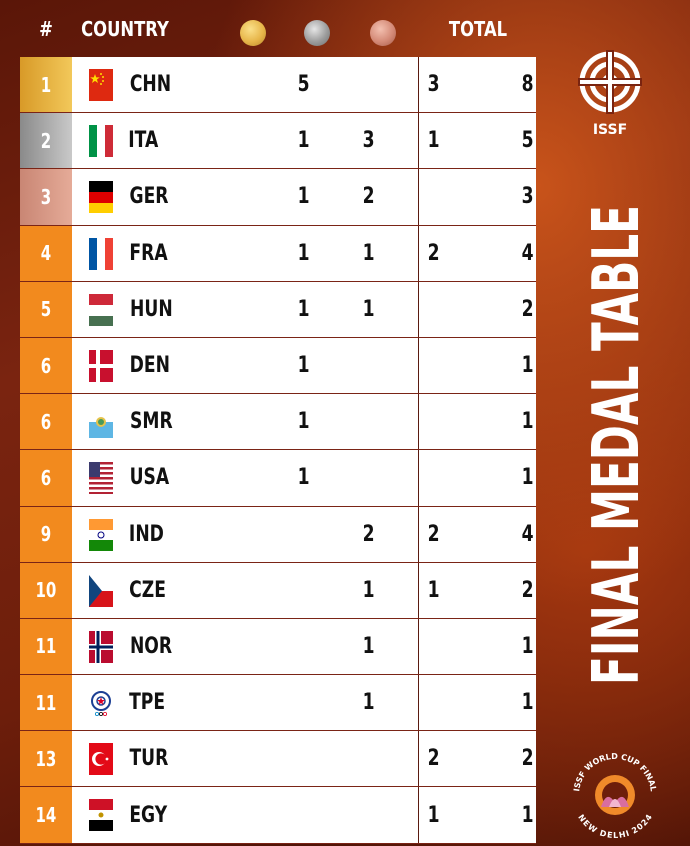 This screenshot has height=846, width=690. What do you see at coordinates (304, 478) in the screenshot?
I see `row-body: USA 1 1` at bounding box center [304, 478].